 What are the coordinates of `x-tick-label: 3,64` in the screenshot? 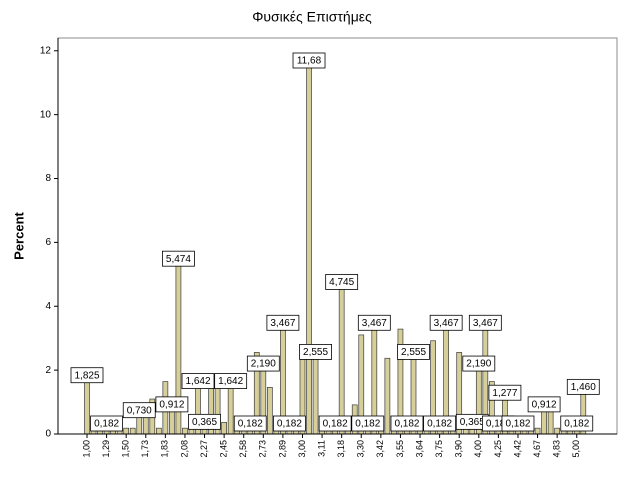 It's located at (419, 449).